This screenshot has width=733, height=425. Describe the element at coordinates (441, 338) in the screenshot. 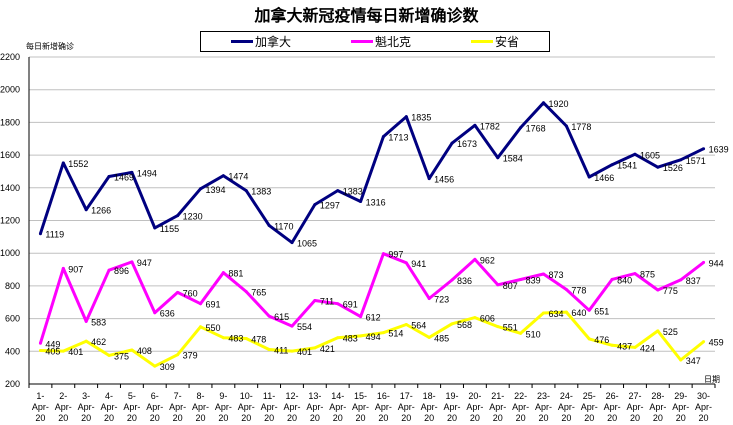

I see `data-label: 485` at that location.